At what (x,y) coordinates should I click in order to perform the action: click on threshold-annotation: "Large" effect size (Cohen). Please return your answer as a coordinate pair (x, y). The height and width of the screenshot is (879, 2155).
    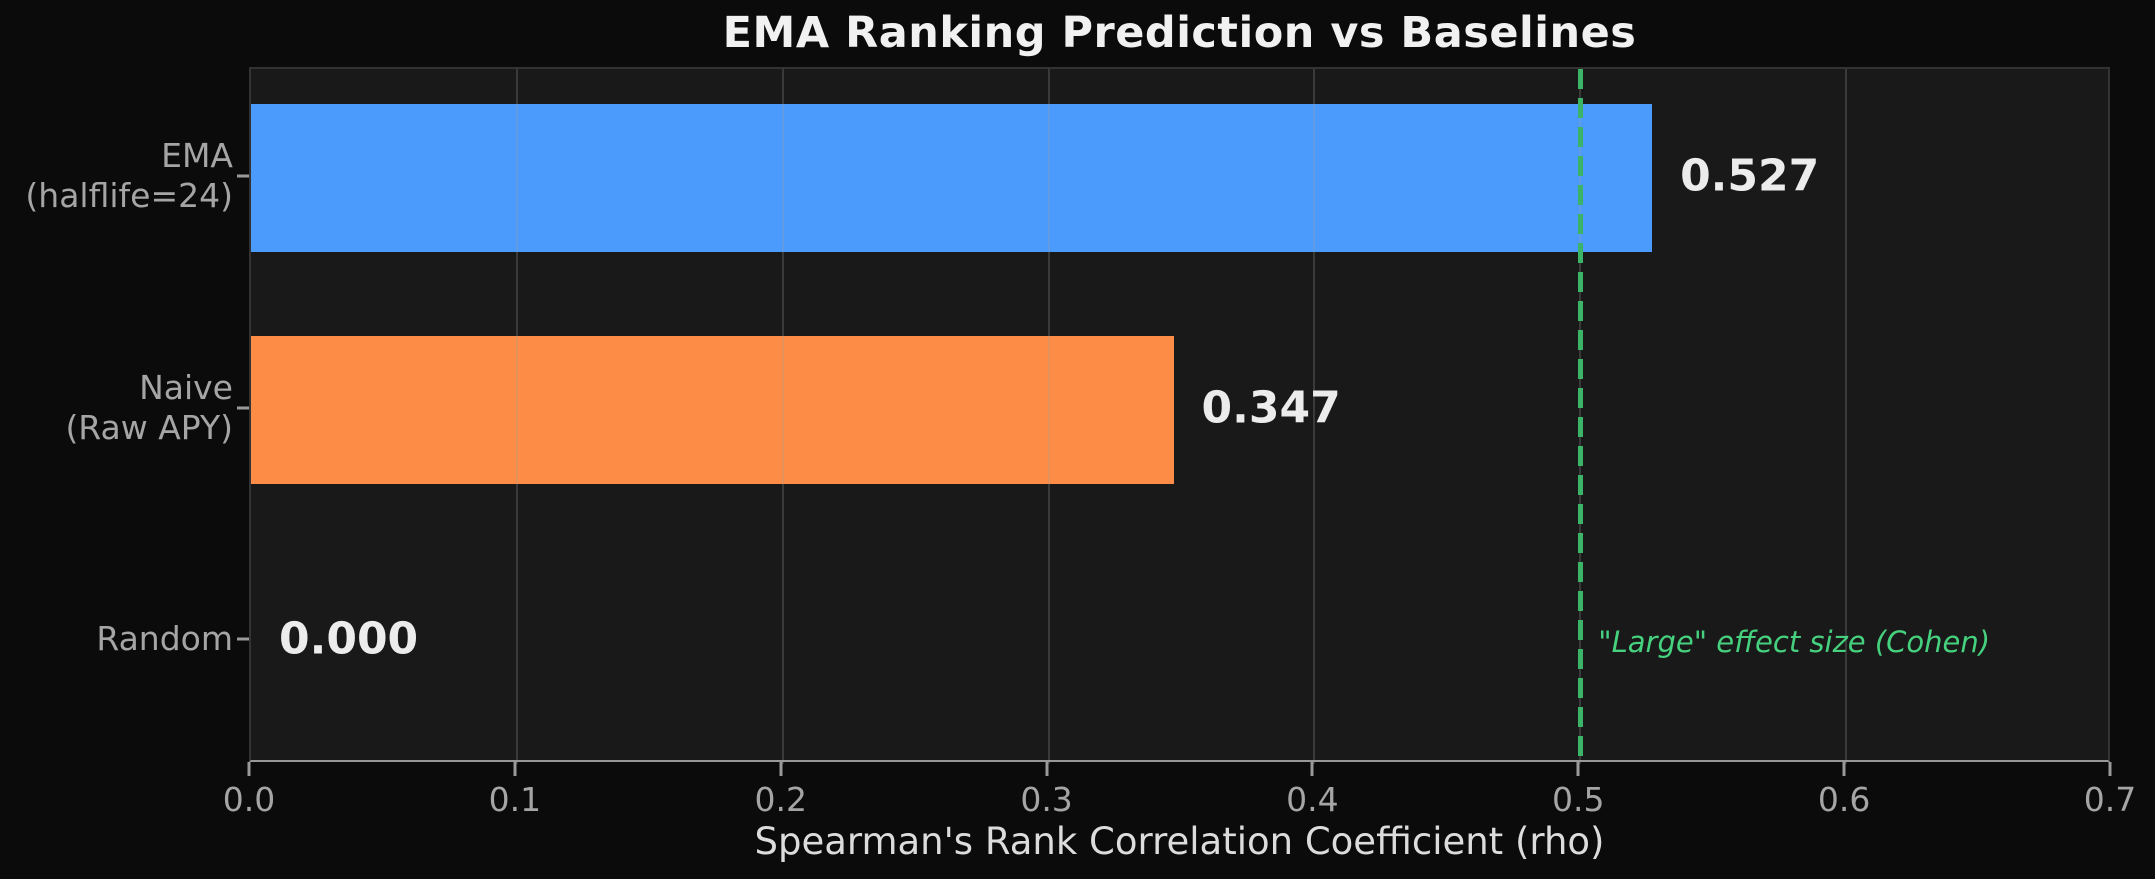
    Looking at the image, I should click on (1794, 642).